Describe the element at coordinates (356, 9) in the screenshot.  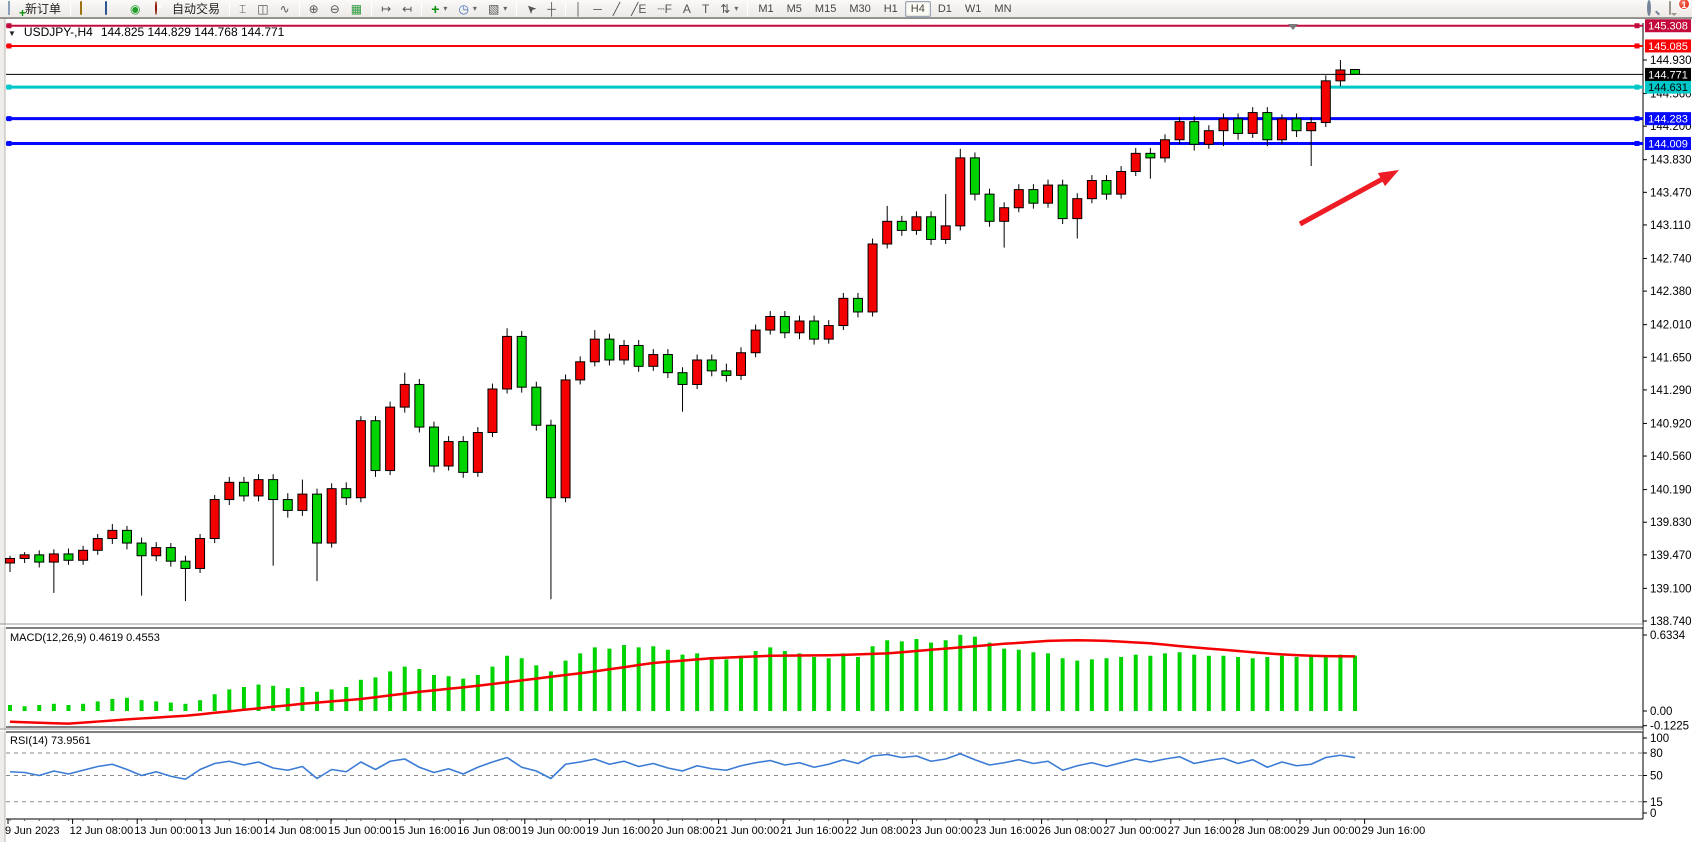
I see `tile-windows-button: ▦` at that location.